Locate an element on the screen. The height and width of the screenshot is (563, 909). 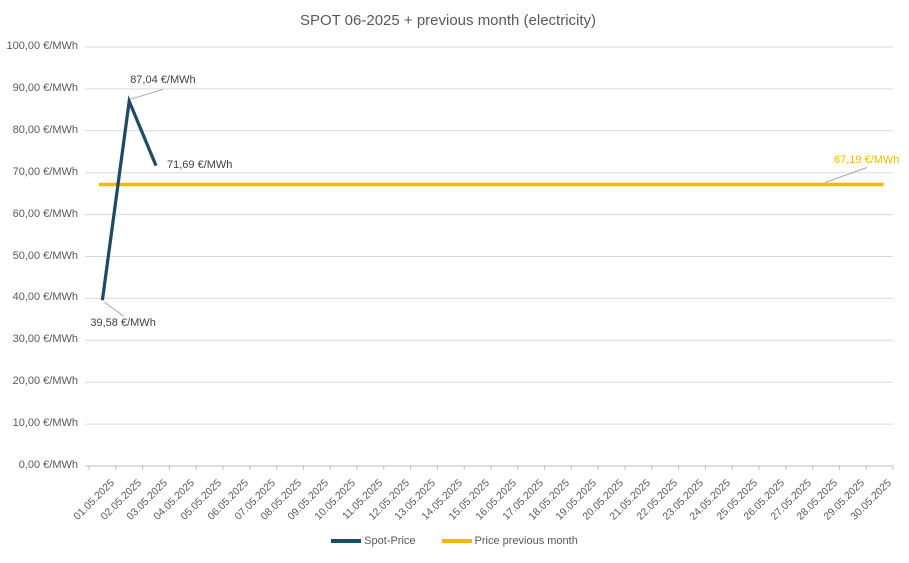
legend-label-spot-price: Spot-Price is located at coordinates (390, 541).